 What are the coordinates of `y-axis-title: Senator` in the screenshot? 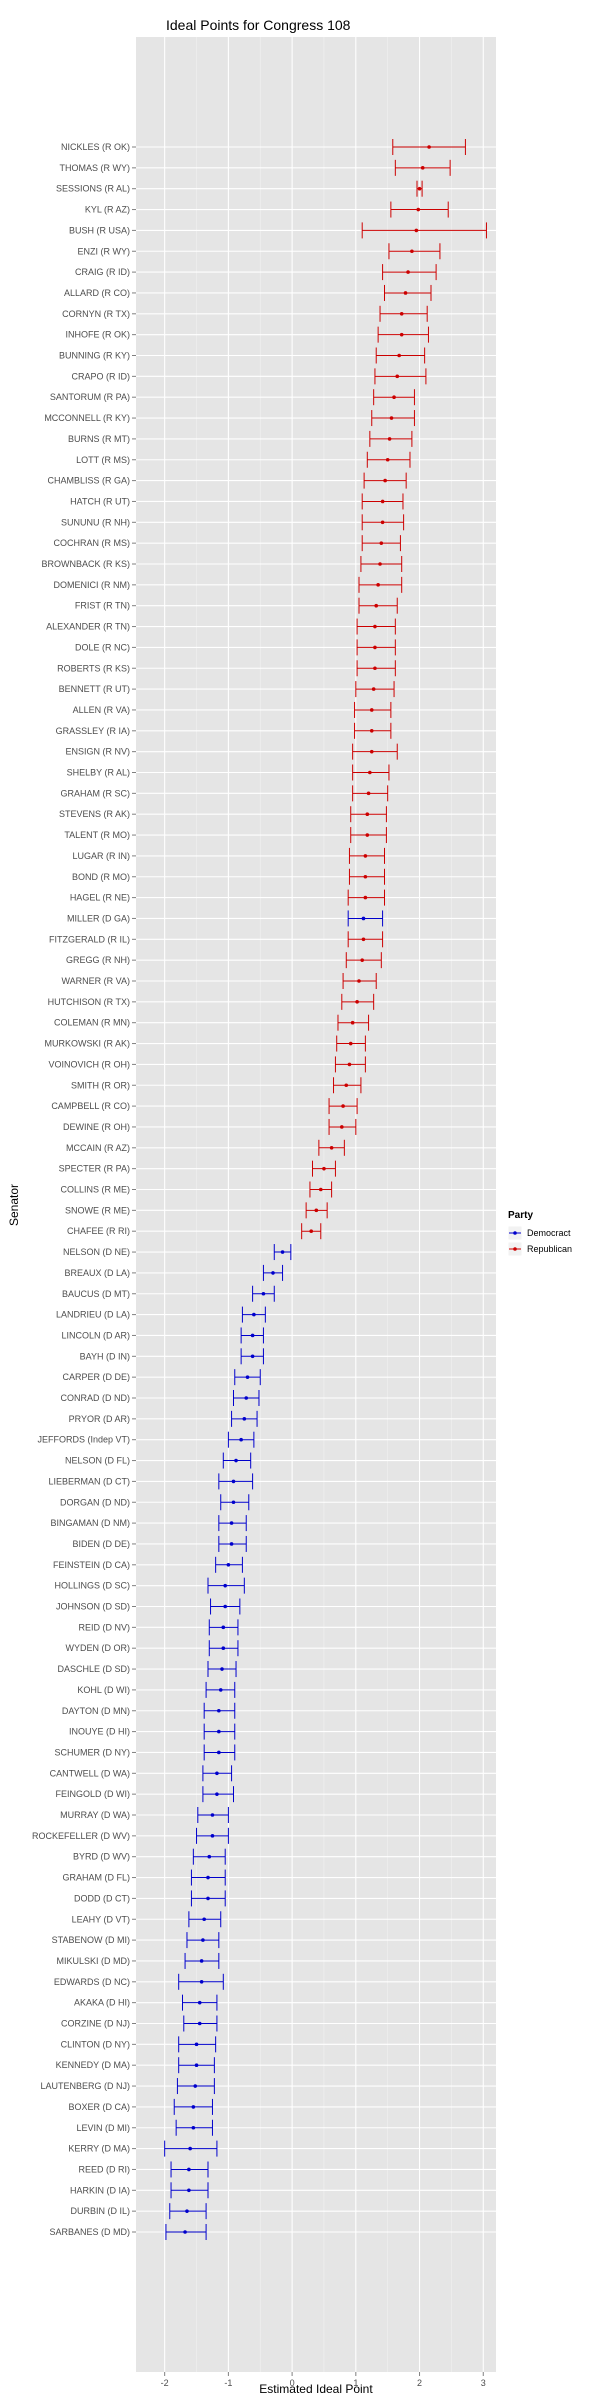 It's located at (14, 1205).